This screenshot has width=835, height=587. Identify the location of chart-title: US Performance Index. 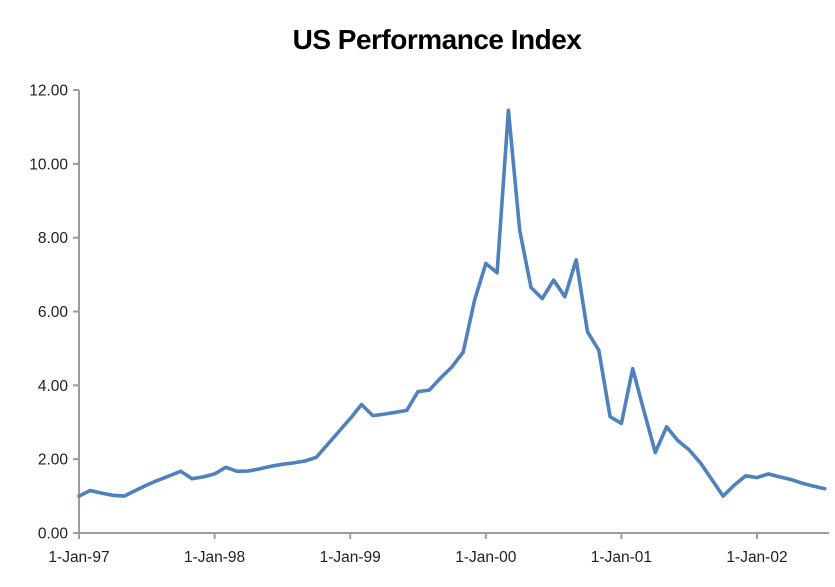
(437, 39).